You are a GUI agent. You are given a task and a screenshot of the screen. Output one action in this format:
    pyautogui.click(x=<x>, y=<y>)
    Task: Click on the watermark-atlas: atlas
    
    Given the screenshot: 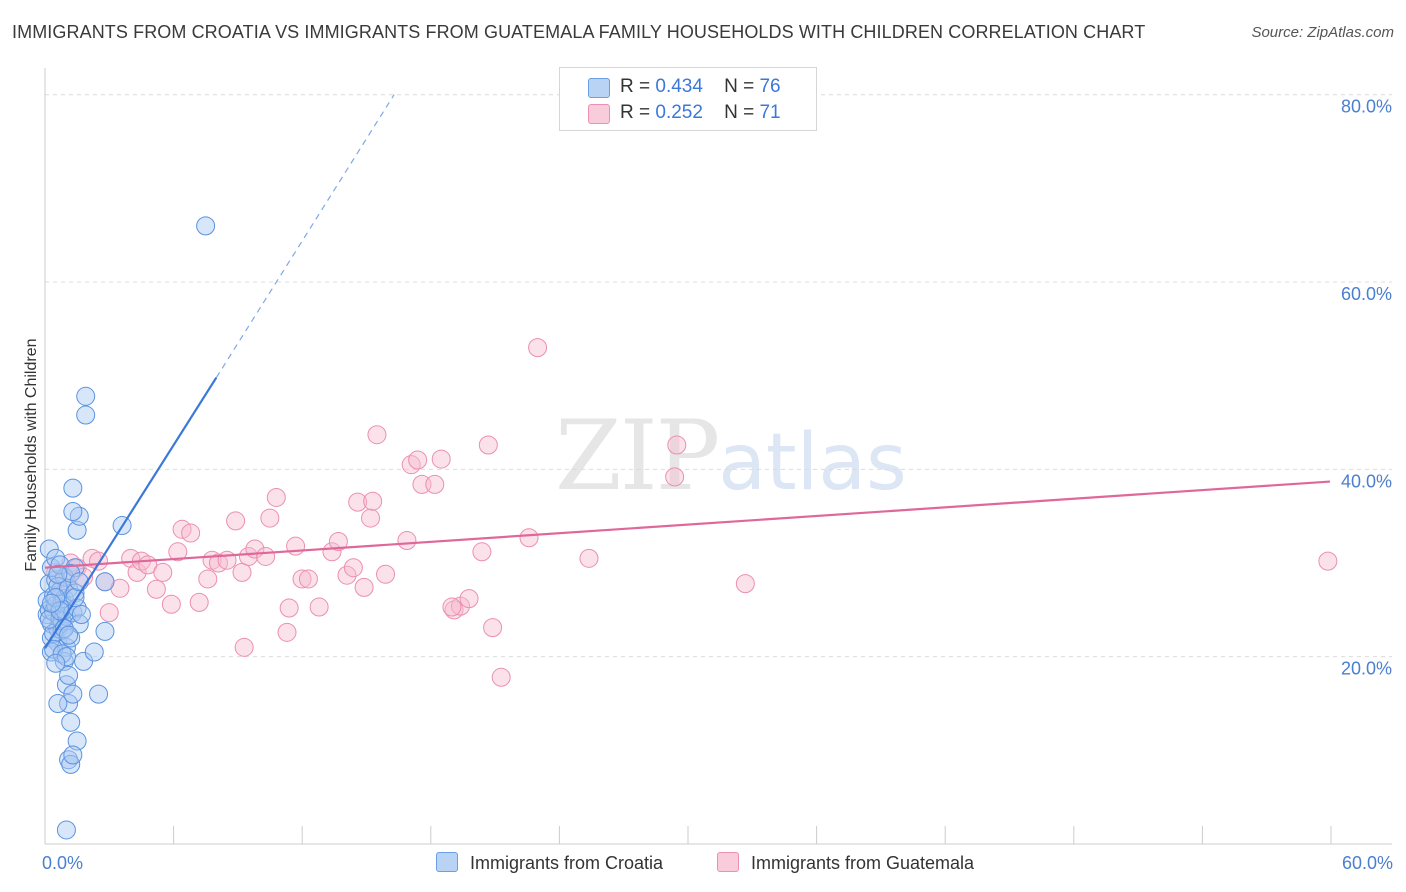 What is the action you would take?
    pyautogui.click(x=812, y=463)
    